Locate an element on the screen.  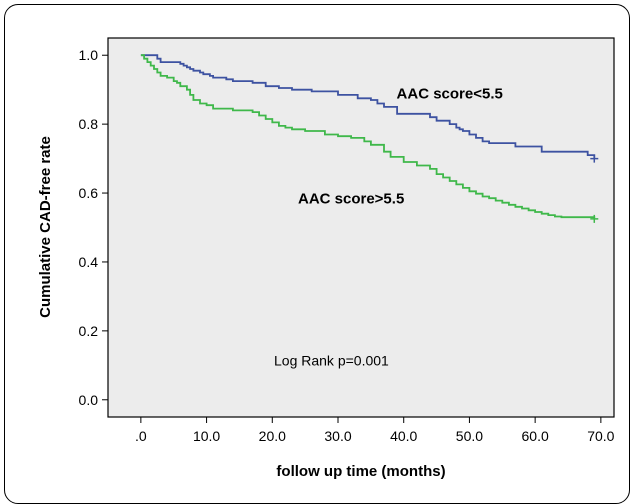
x-axis-label: follow up time (months) is located at coordinates (360, 471).